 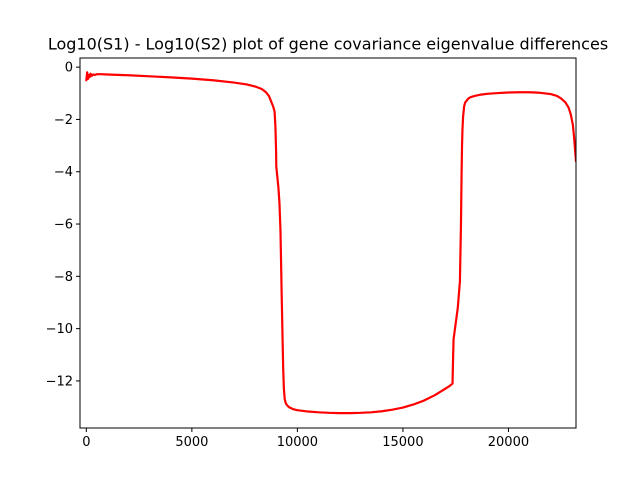 What do you see at coordinates (63, 120) in the screenshot?
I see `y-tick-label: −2` at bounding box center [63, 120].